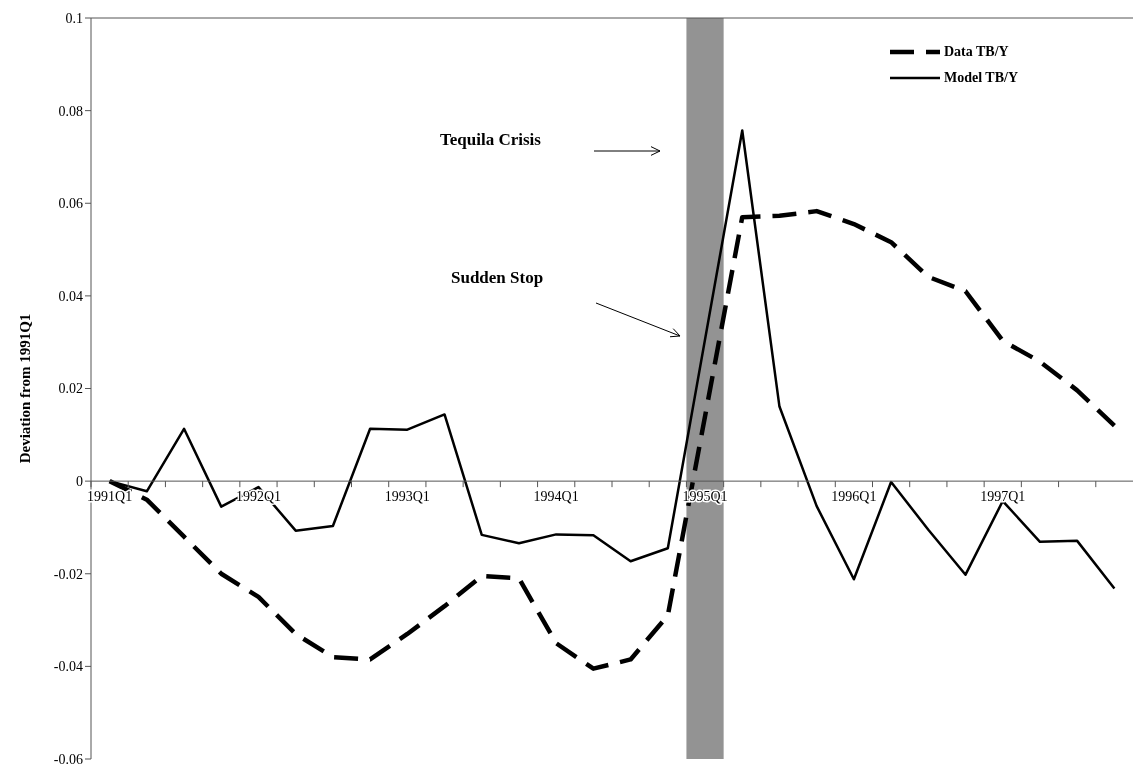 The height and width of the screenshot is (768, 1140). What do you see at coordinates (1003, 497) in the screenshot?
I see `x-tick-label: 1997Q1` at bounding box center [1003, 497].